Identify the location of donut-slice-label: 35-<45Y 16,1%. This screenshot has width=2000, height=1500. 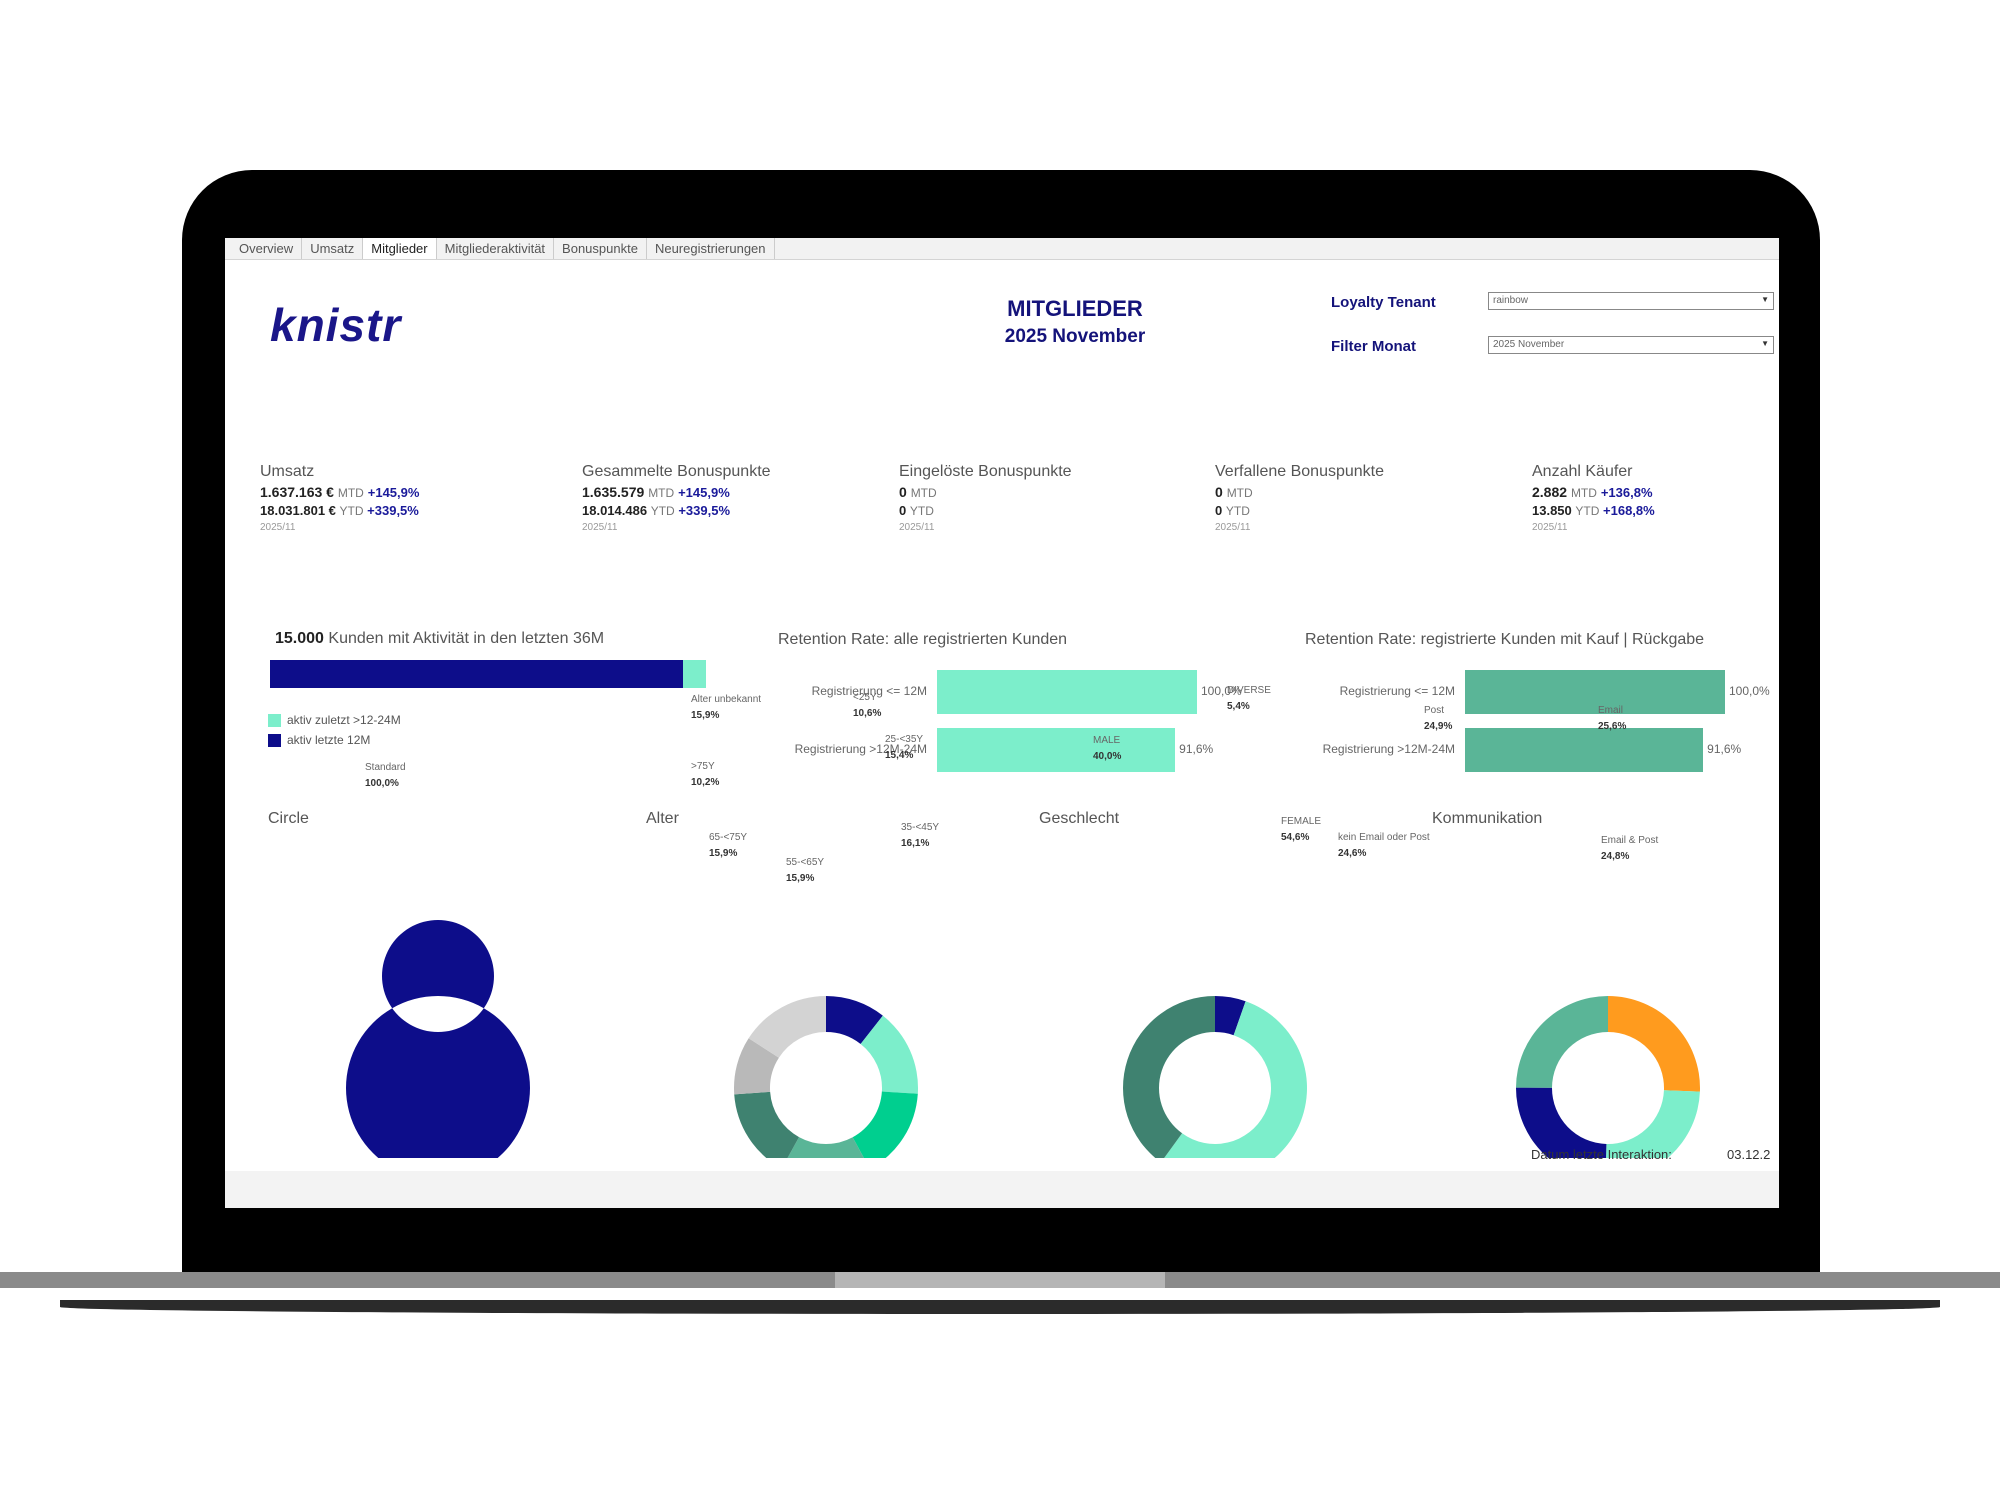
(920, 836).